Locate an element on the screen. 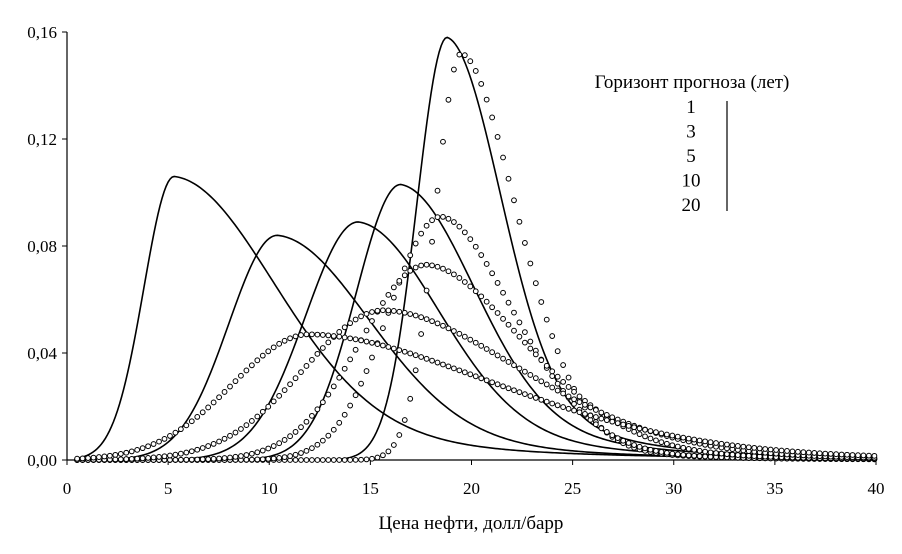 The height and width of the screenshot is (554, 902). legend-entries: 1 3 5 10 20 is located at coordinates (691, 156).